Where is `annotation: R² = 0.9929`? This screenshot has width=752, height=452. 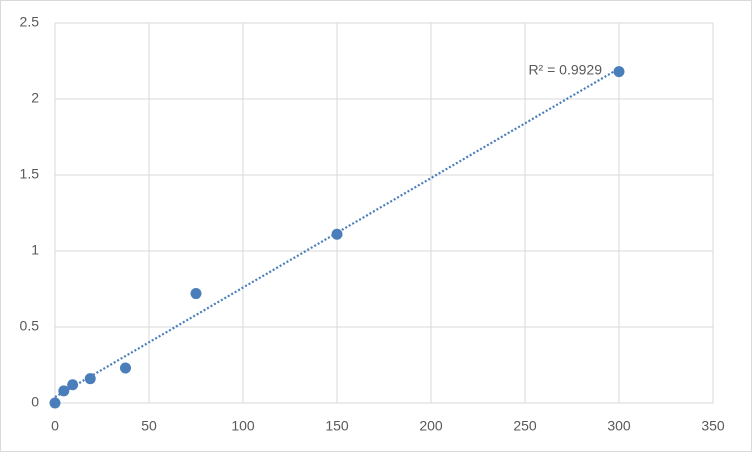
annotation: R² = 0.9929 is located at coordinates (565, 70).